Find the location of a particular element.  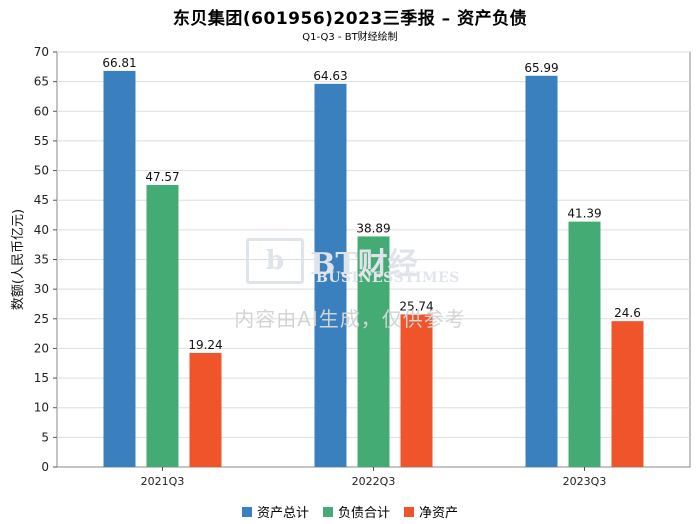

chart-legend: 资产总计 负债合计 净资产 is located at coordinates (350, 511).